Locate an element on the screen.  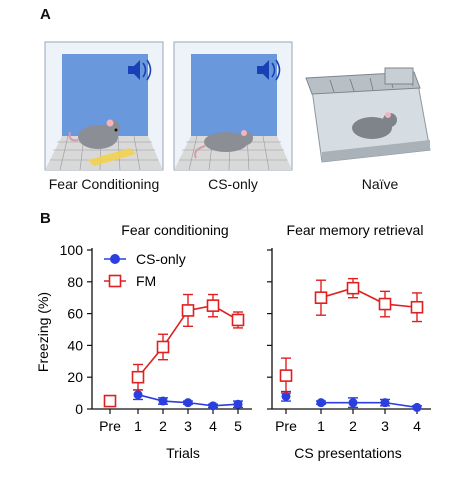
right-fm-line is located at coordinates (369, 298).